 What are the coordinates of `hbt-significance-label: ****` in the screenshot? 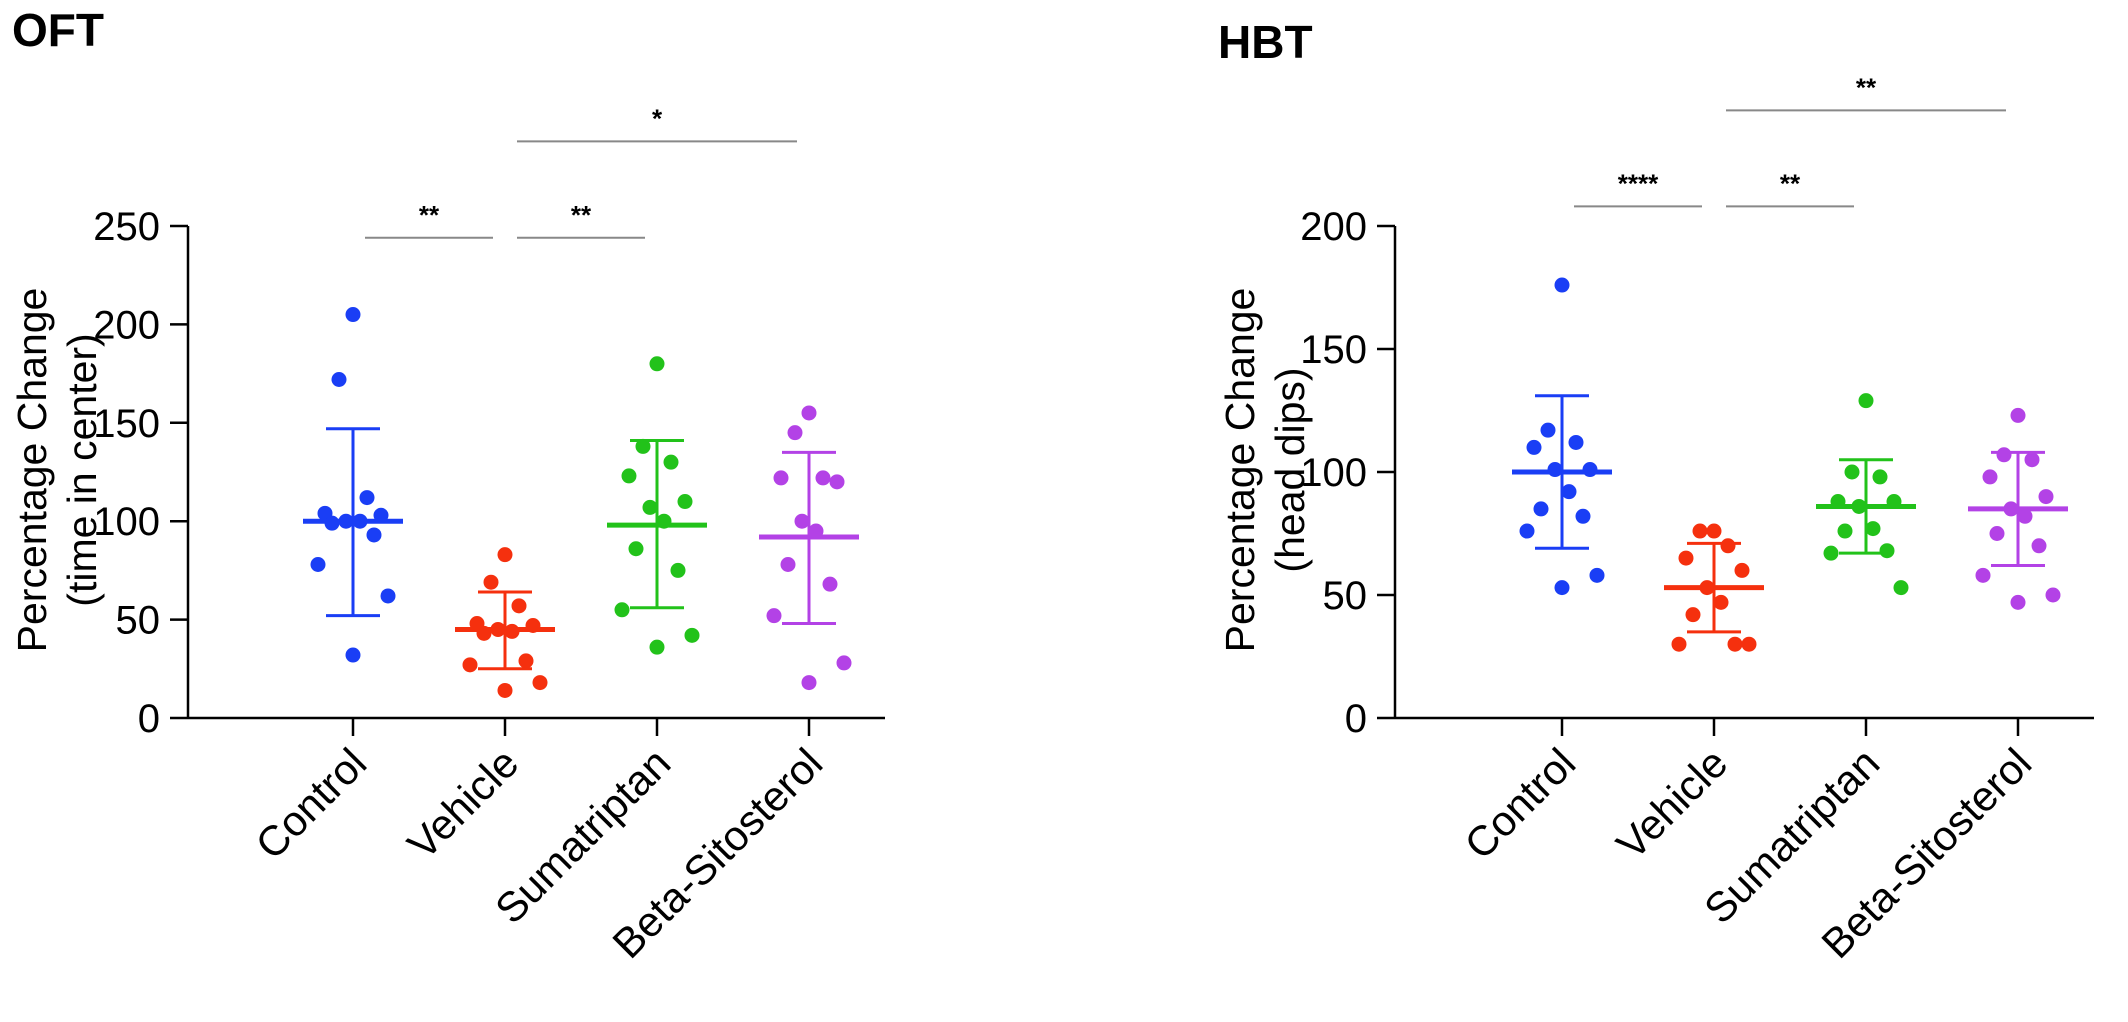 It's located at (1638, 183).